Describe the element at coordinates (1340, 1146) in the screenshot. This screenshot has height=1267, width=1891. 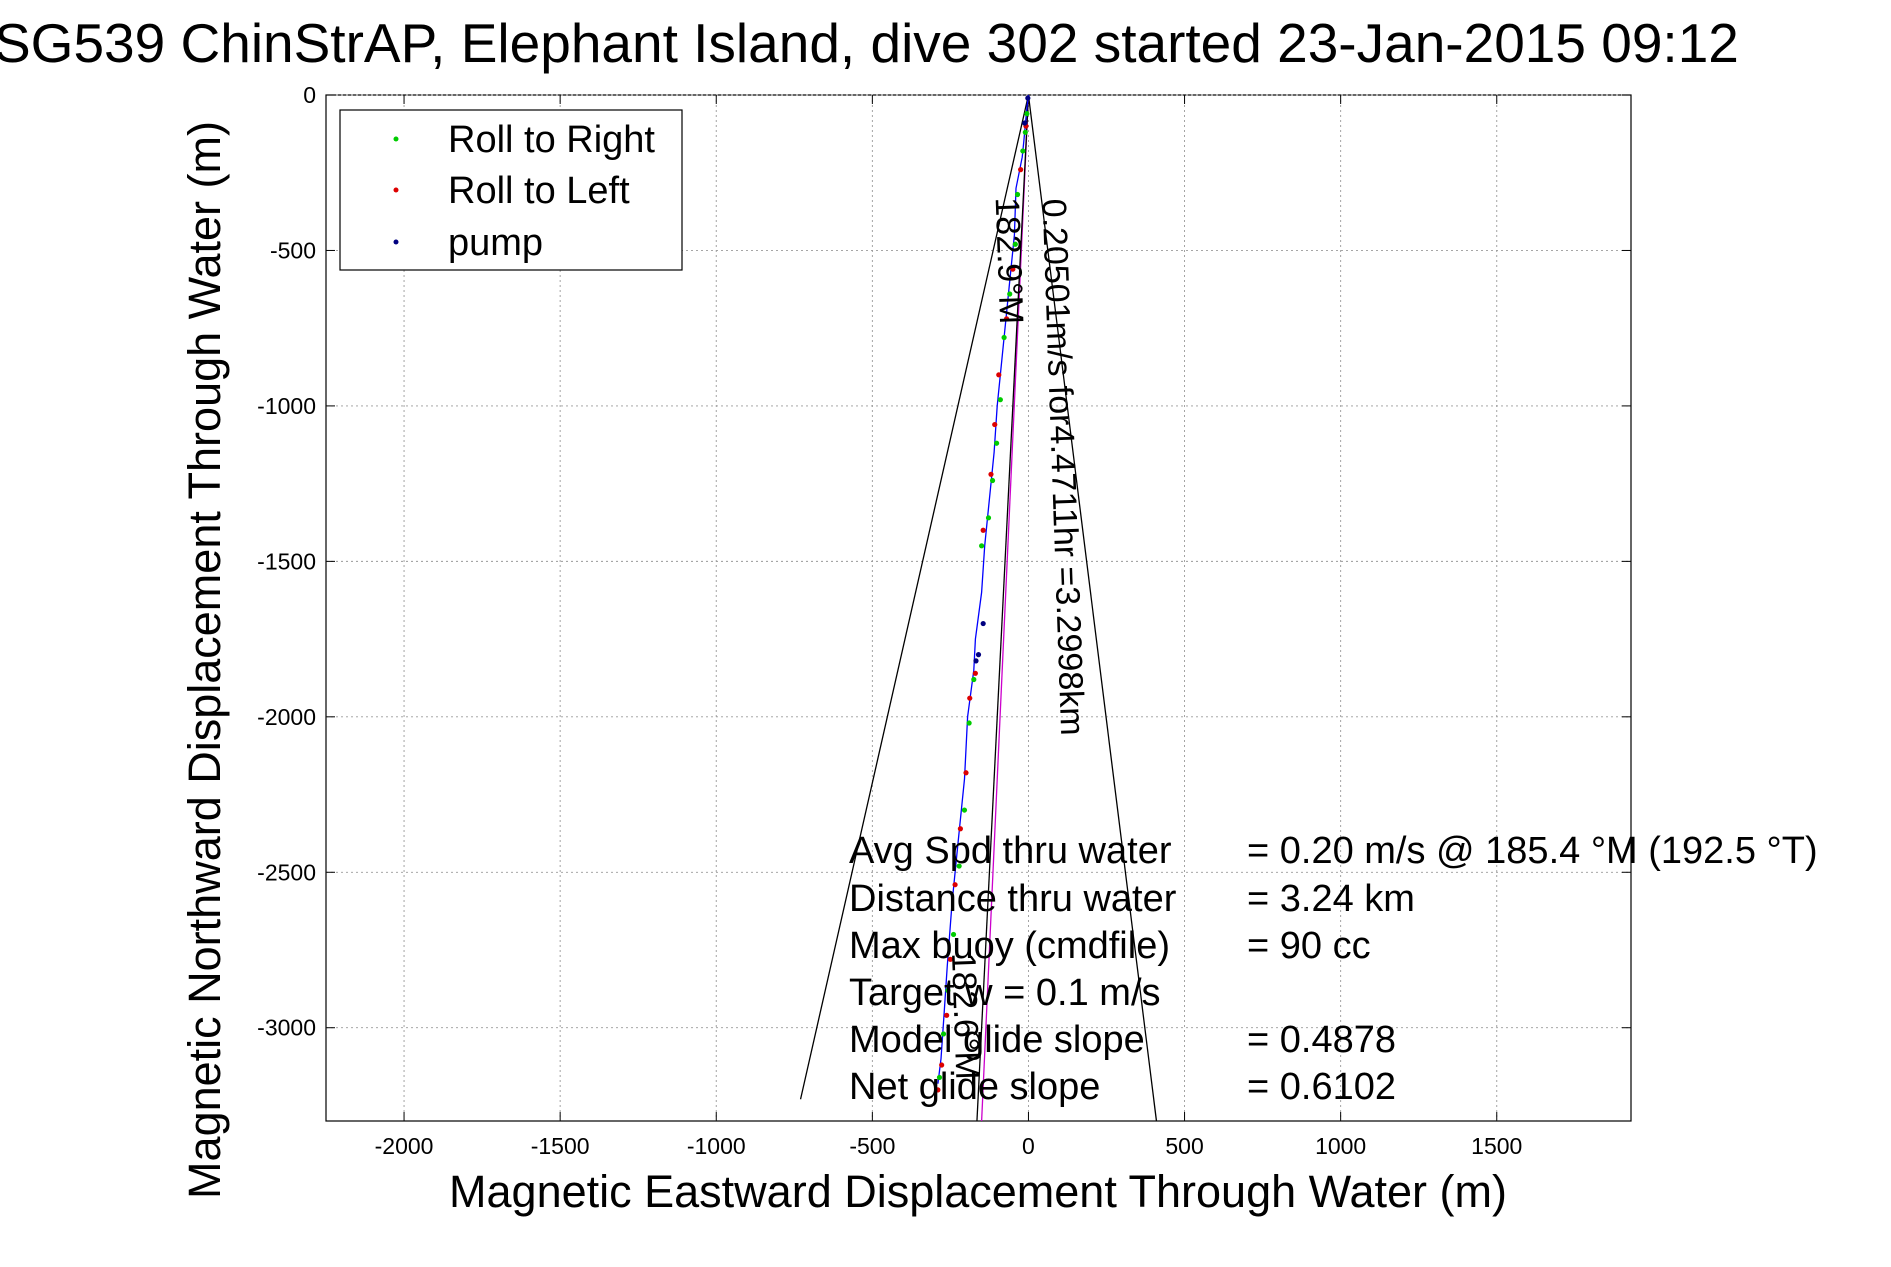
I see `x-tick-label: 1000` at that location.